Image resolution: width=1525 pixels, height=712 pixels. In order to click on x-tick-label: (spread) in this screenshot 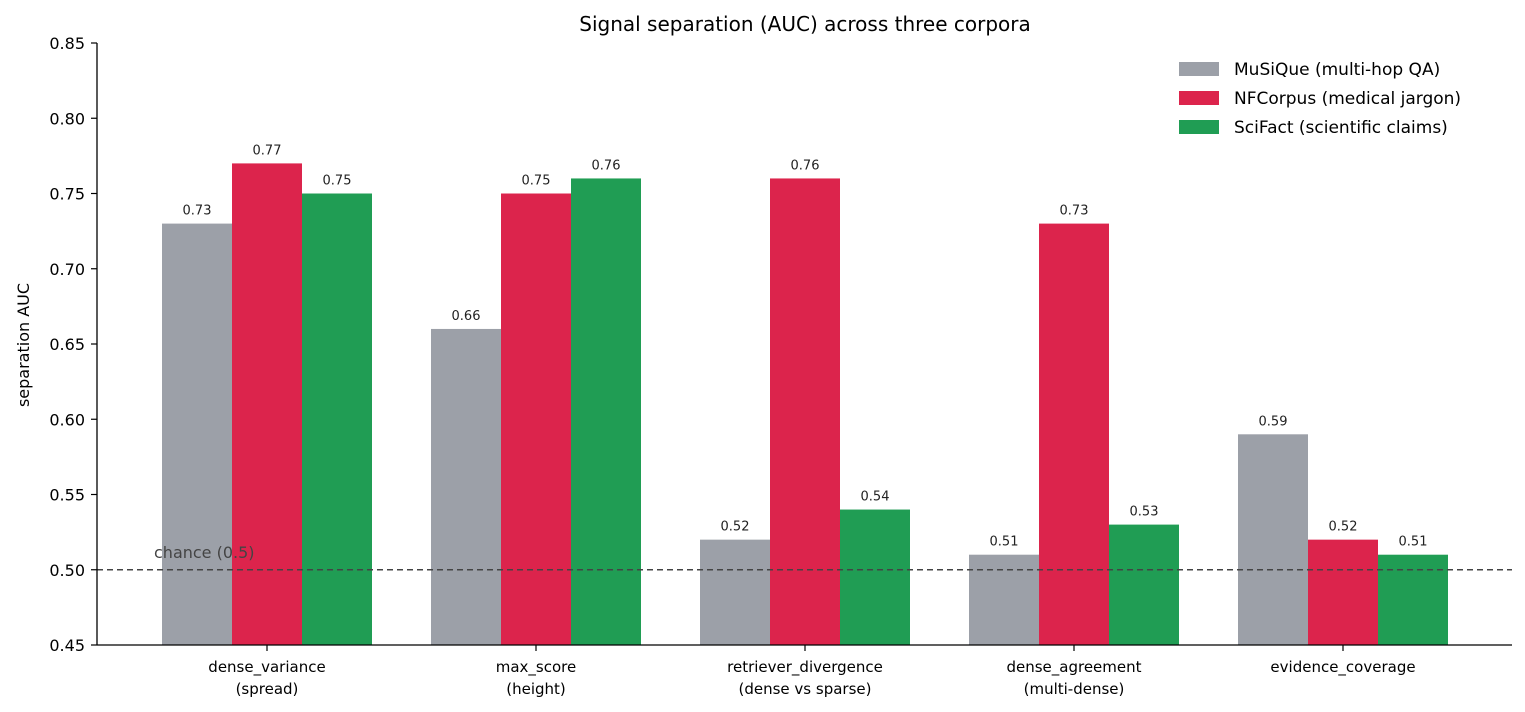, I will do `click(267, 689)`.